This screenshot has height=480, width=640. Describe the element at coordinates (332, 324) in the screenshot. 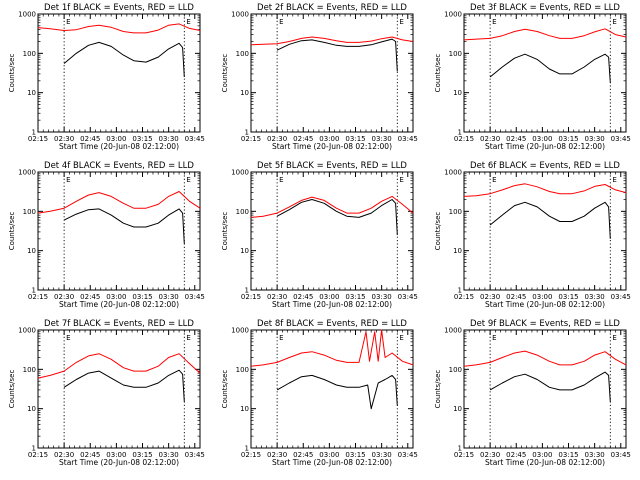

I see `panel-title: Det 8f BLACK = Events, RED = LLD` at that location.